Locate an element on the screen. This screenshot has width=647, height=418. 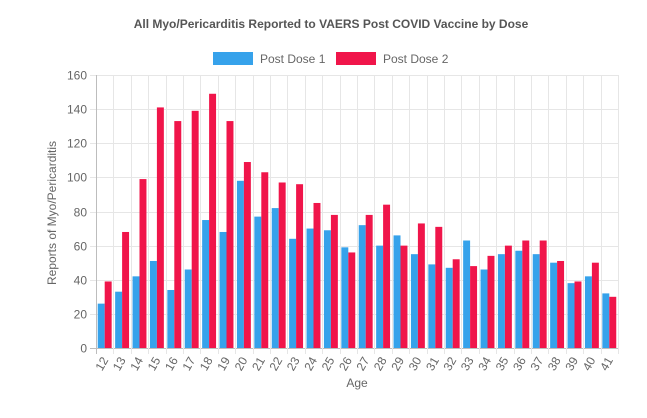
y-axis-label: Reports of Myo/Pericarditis is located at coordinates (52, 213).